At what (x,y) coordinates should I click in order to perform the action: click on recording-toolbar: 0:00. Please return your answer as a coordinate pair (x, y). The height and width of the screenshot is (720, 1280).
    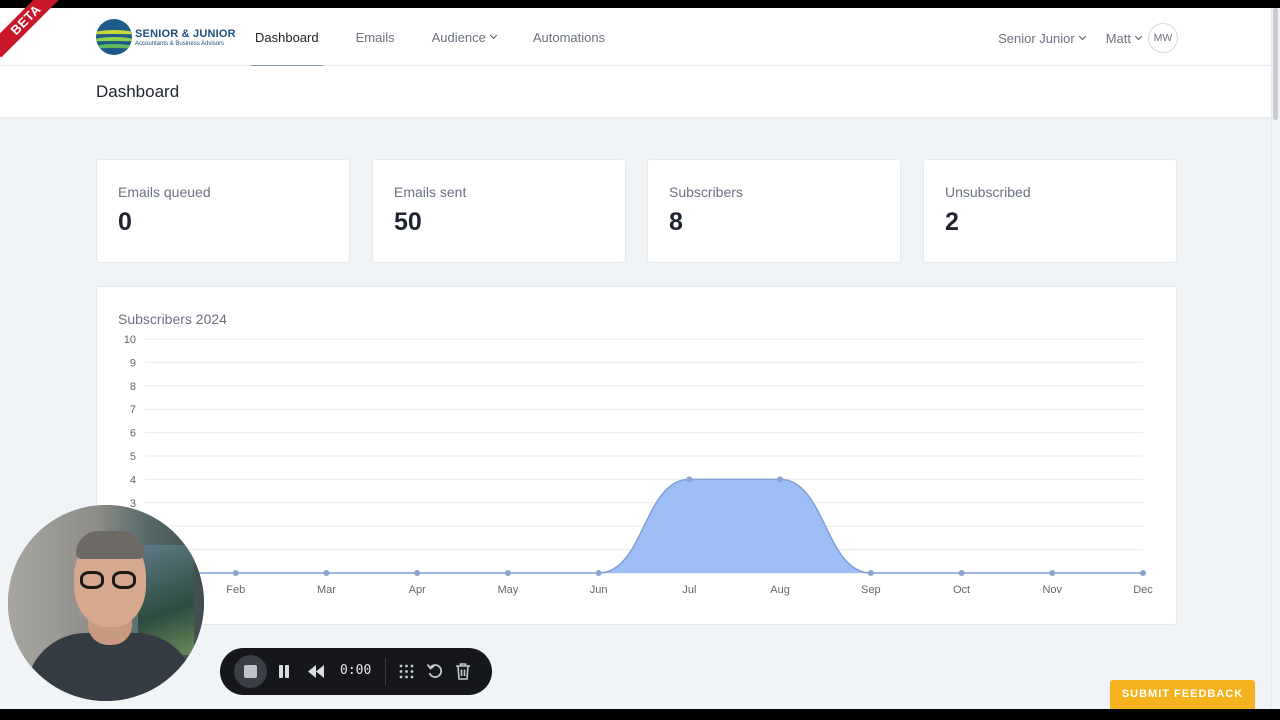
    Looking at the image, I should click on (356, 671).